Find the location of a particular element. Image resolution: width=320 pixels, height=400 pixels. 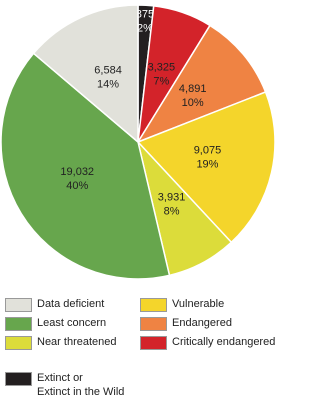

percent-label: 8% is located at coordinates (172, 212).